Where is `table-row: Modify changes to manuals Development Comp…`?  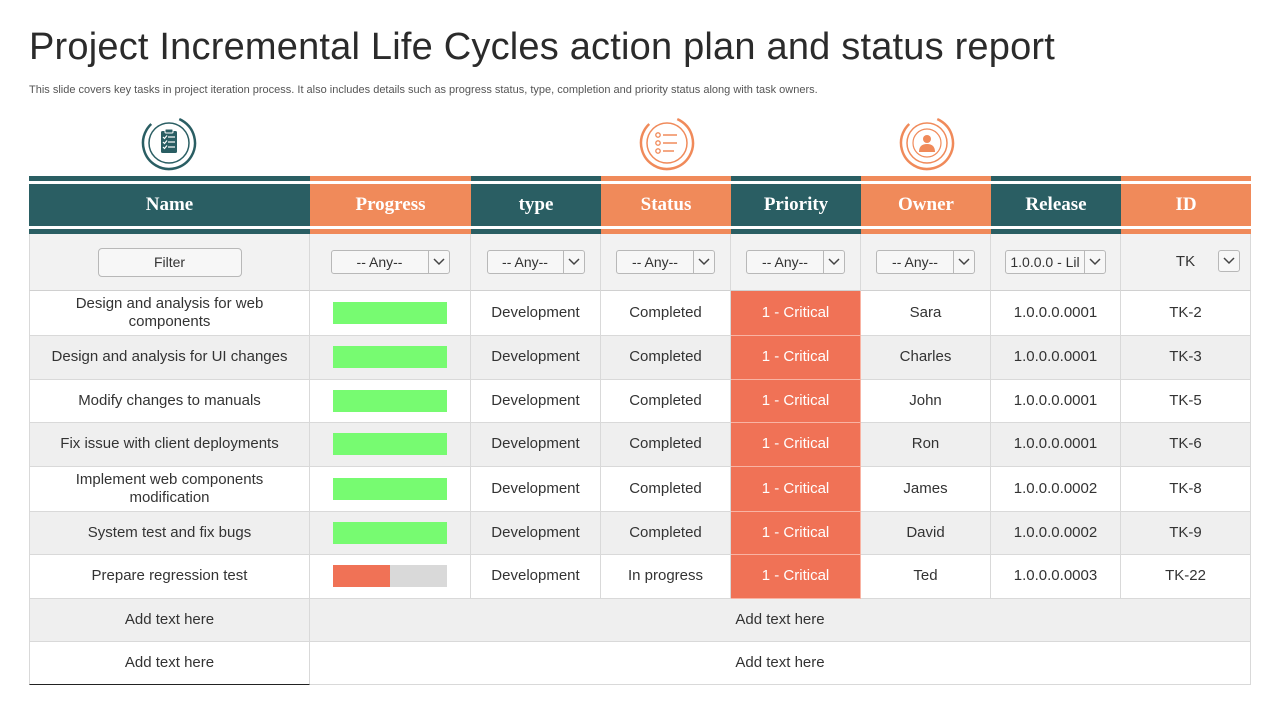 table-row: Modify changes to manuals Development Comp… is located at coordinates (640, 401).